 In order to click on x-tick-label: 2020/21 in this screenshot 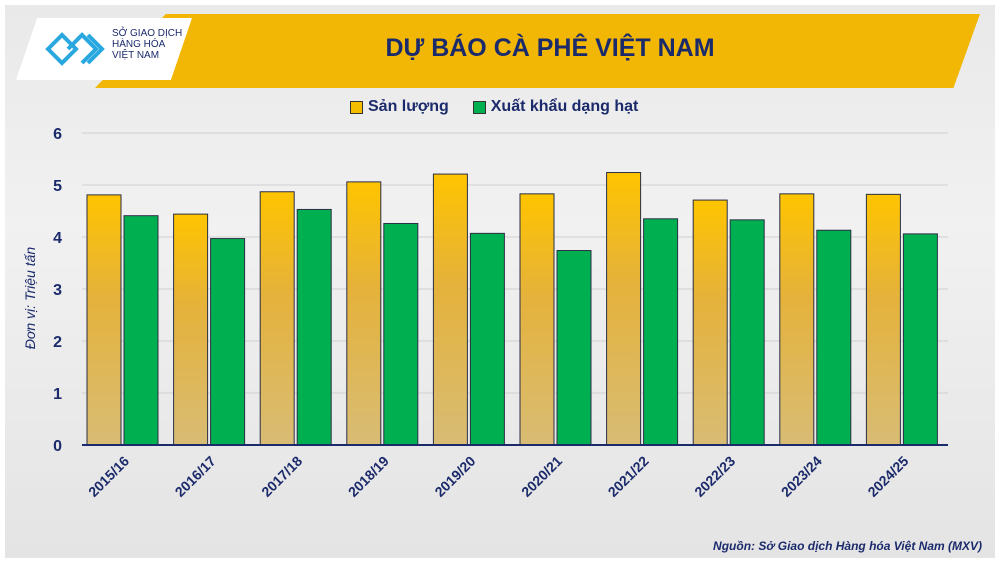, I will do `click(541, 476)`.